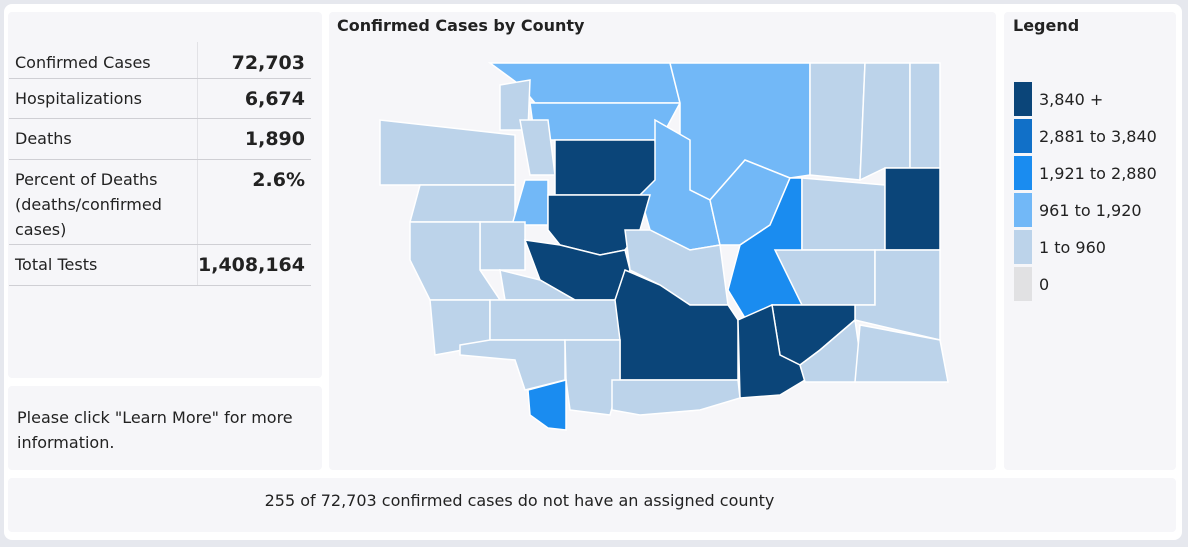 This screenshot has width=1188, height=547. Describe the element at coordinates (1098, 136) in the screenshot. I see `legend-label: 2,881 to 3,840` at that location.